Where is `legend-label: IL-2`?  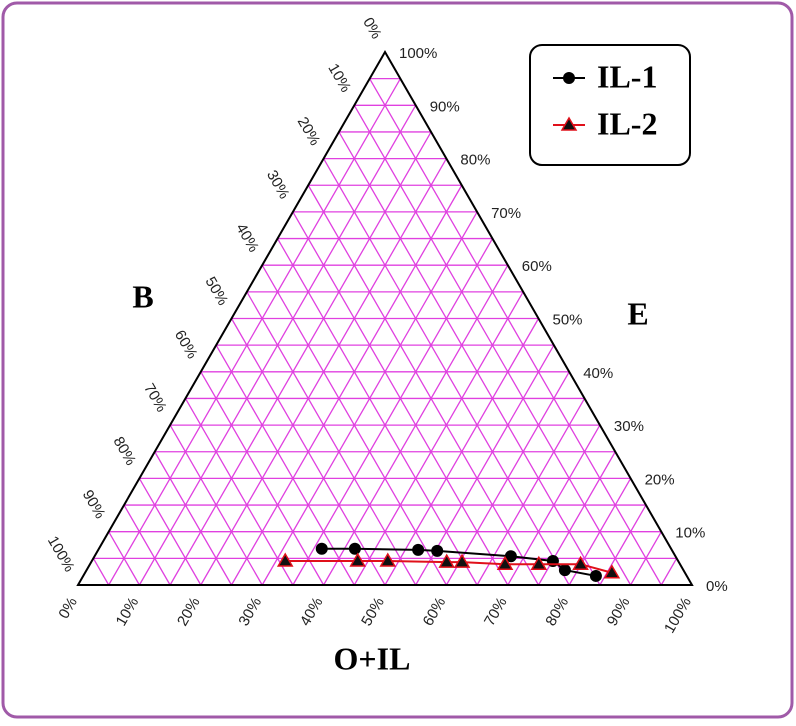 legend-label: IL-2 is located at coordinates (627, 123).